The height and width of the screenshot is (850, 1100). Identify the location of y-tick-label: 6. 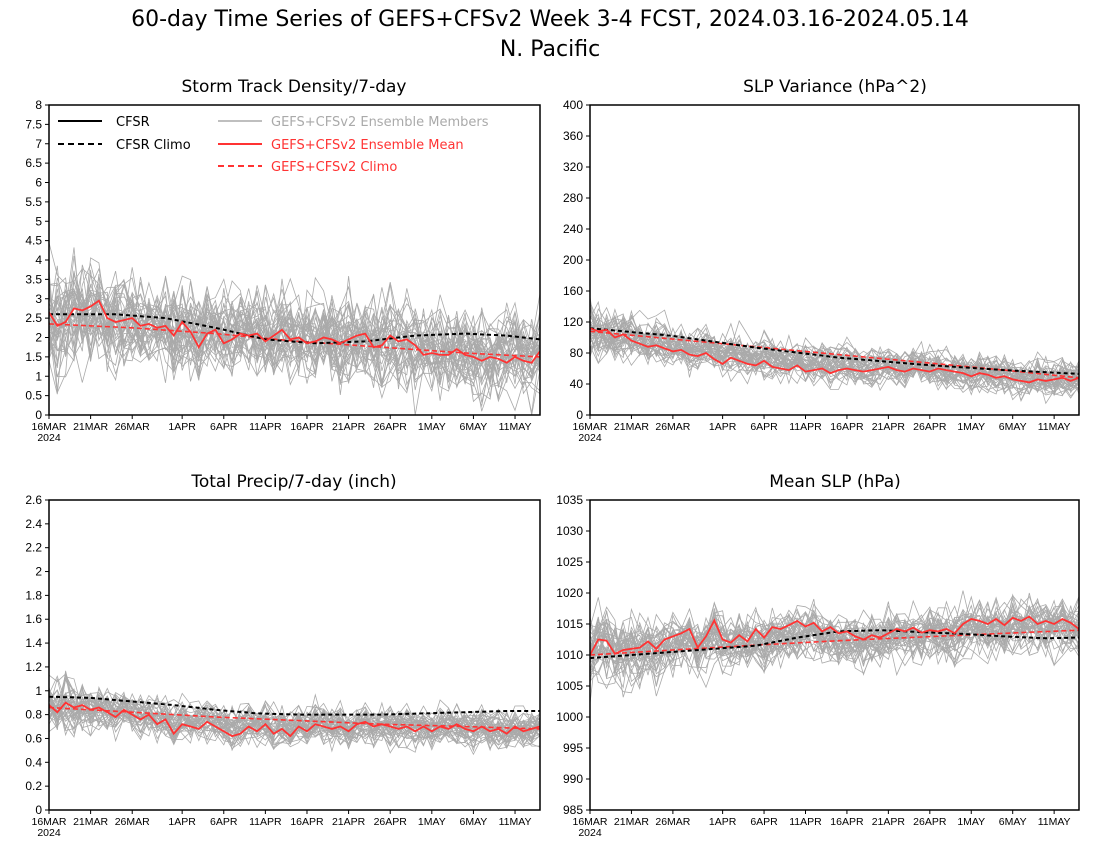
(38, 183).